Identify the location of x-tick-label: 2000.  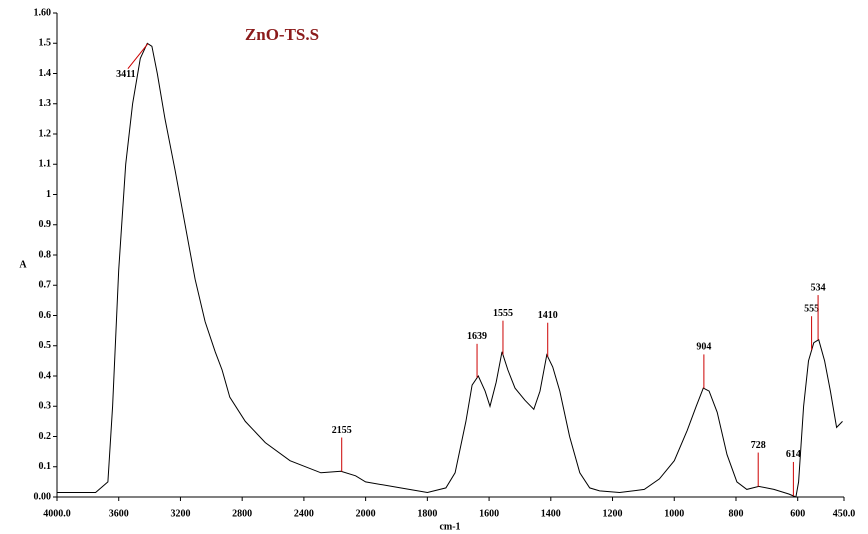
(366, 513).